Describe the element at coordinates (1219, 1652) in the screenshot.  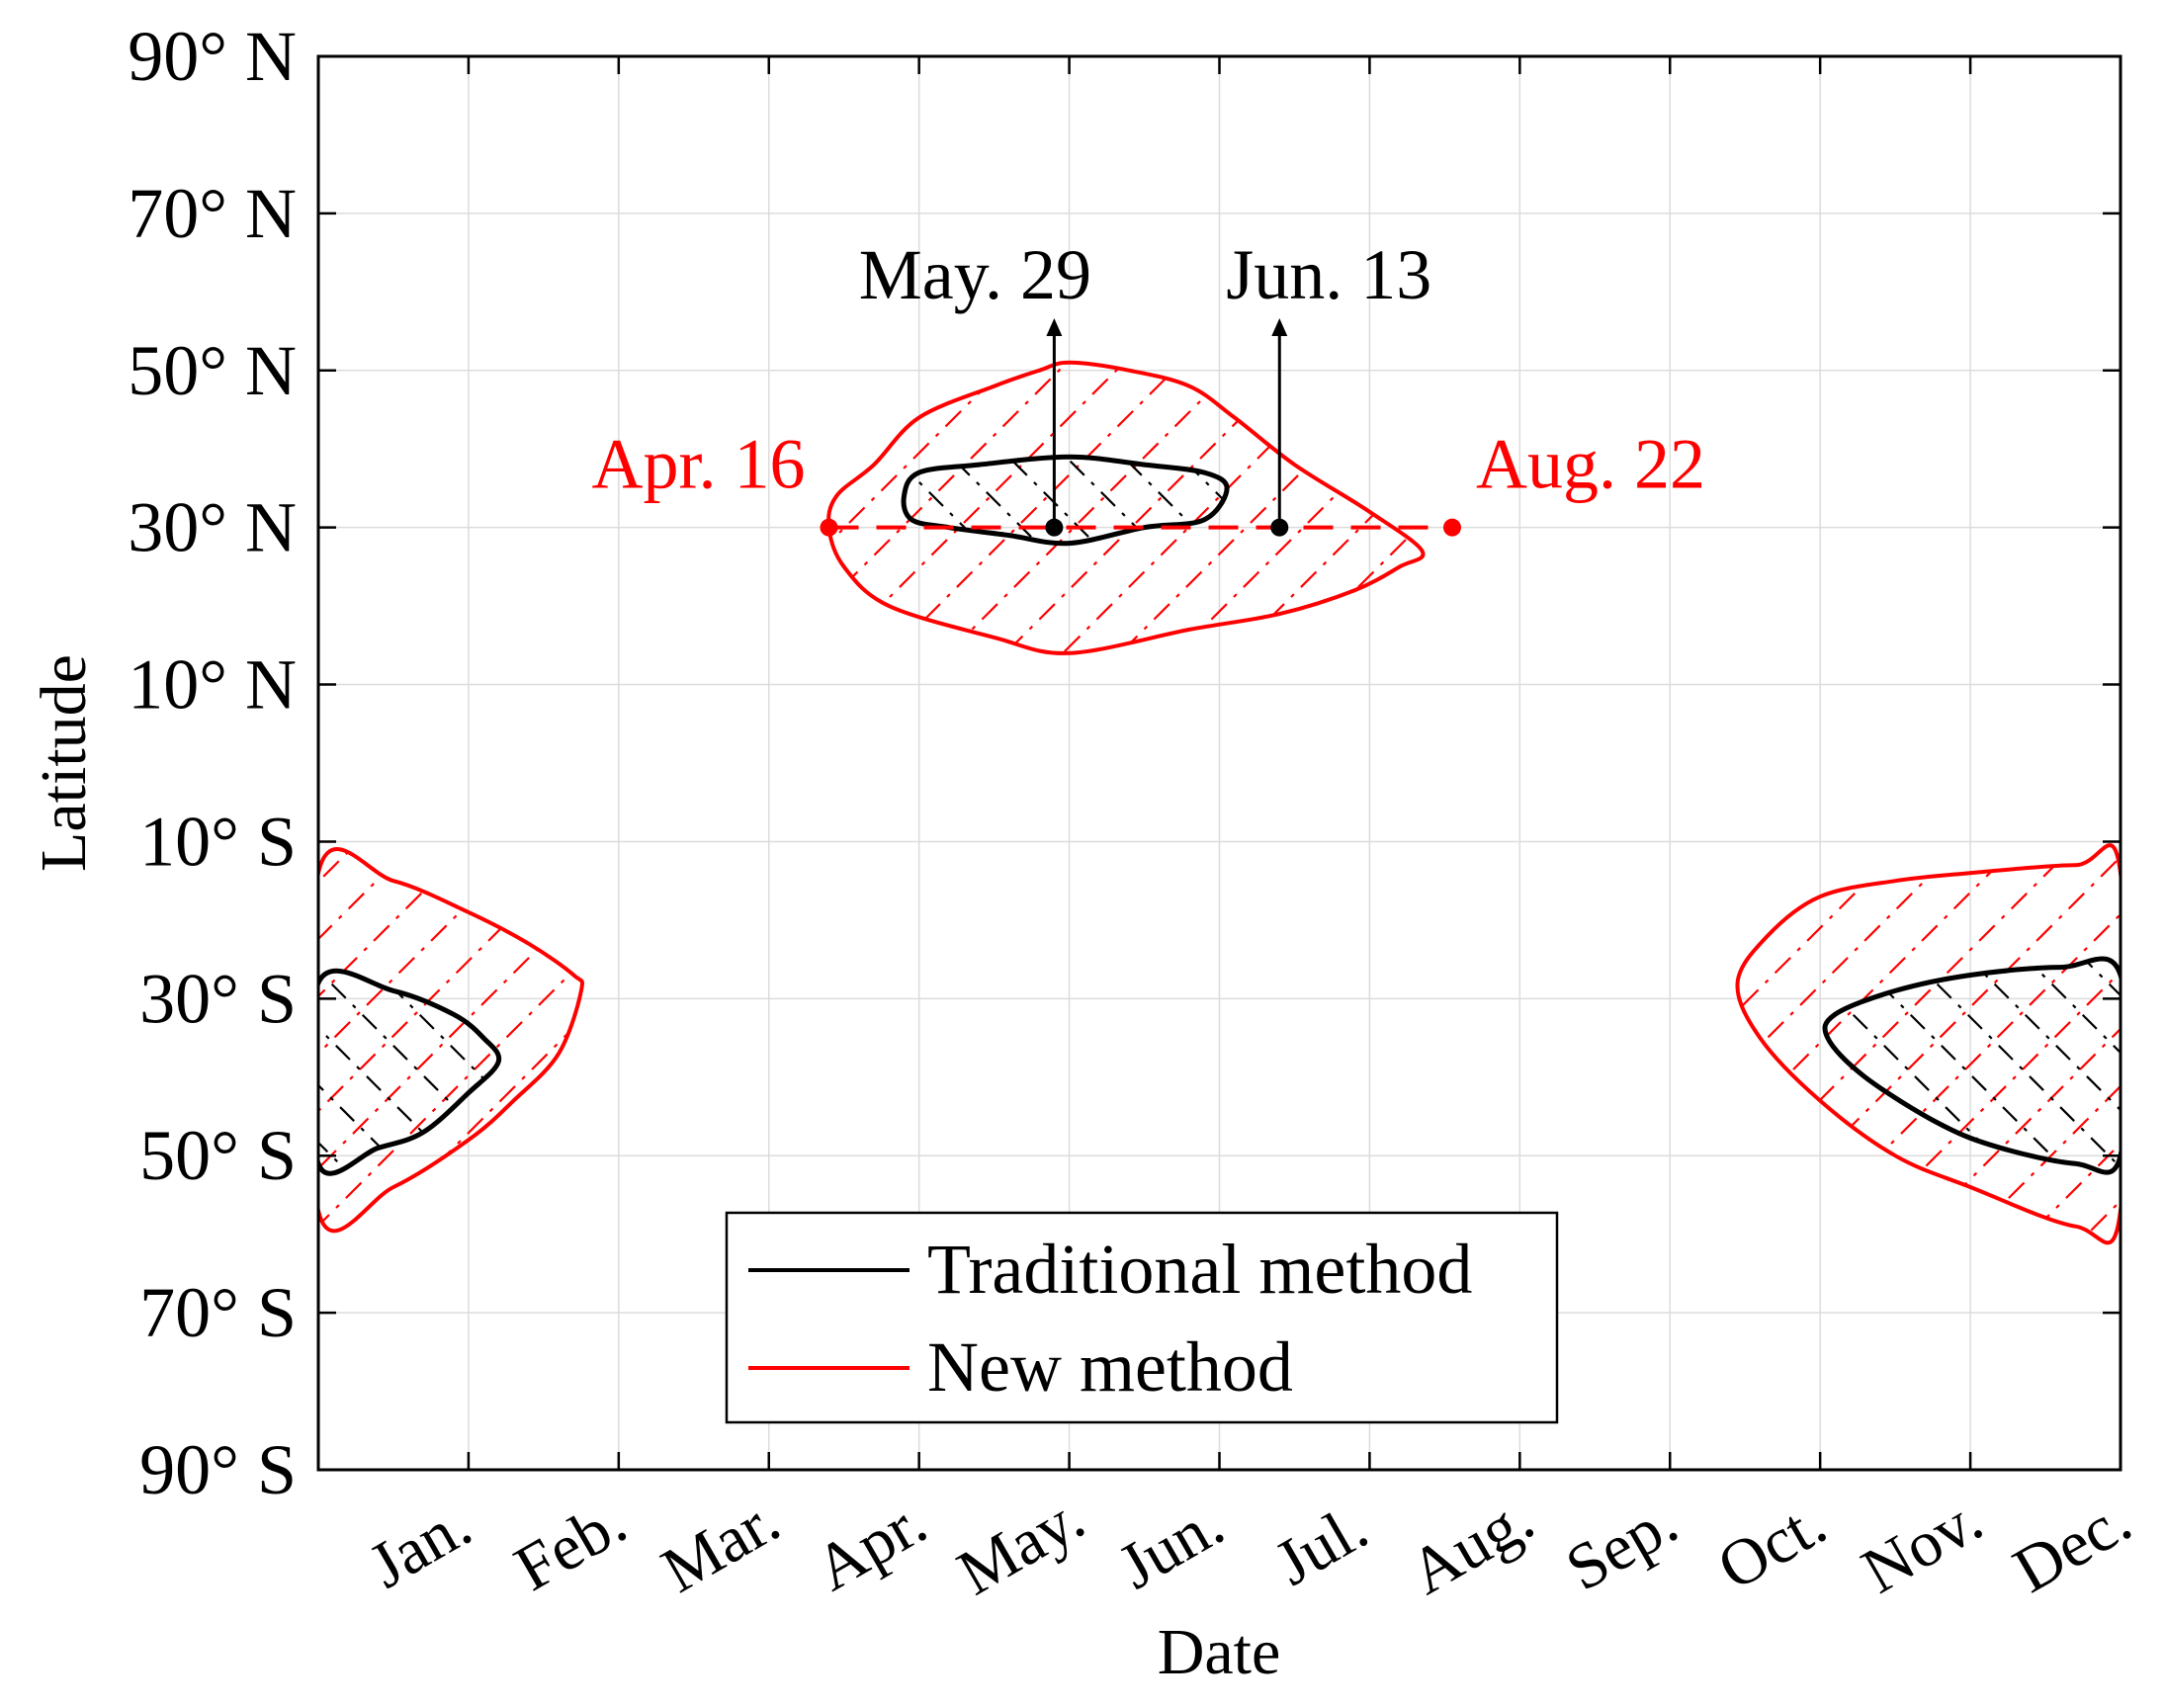
I see `x-axis-label: Date` at that location.